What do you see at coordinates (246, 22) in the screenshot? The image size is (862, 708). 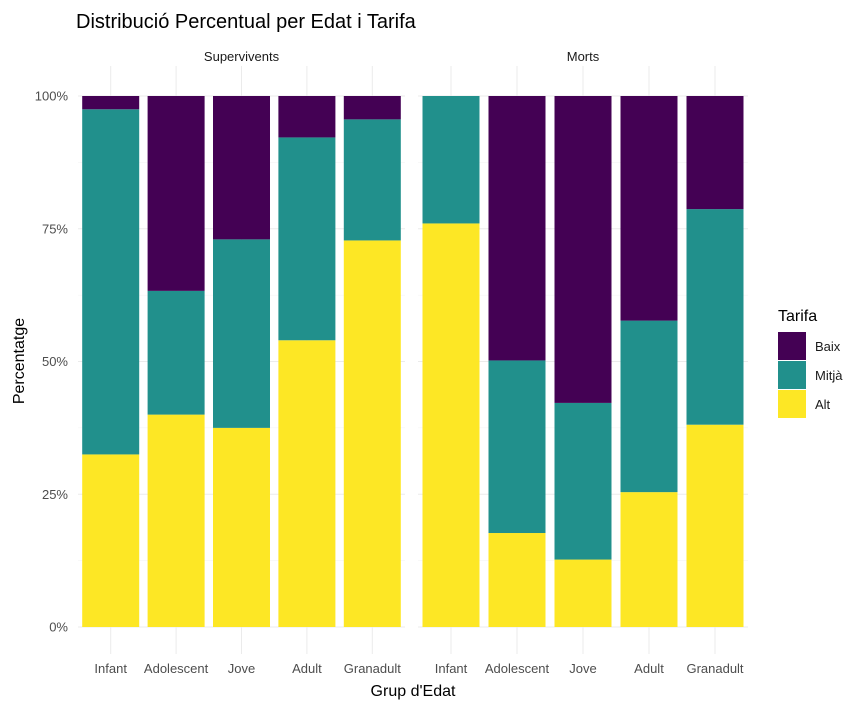 I see `chart-title: Distribució Percentual per Edat i Tarifa` at bounding box center [246, 22].